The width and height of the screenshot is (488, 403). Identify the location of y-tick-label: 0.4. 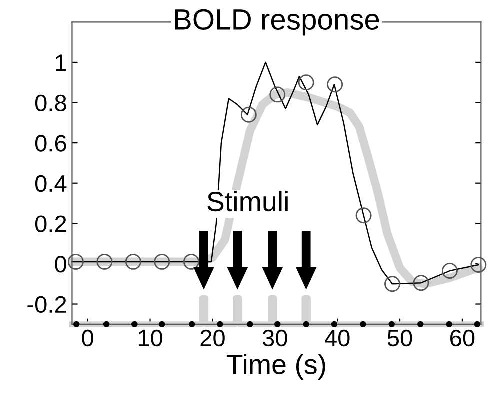
(51, 183).